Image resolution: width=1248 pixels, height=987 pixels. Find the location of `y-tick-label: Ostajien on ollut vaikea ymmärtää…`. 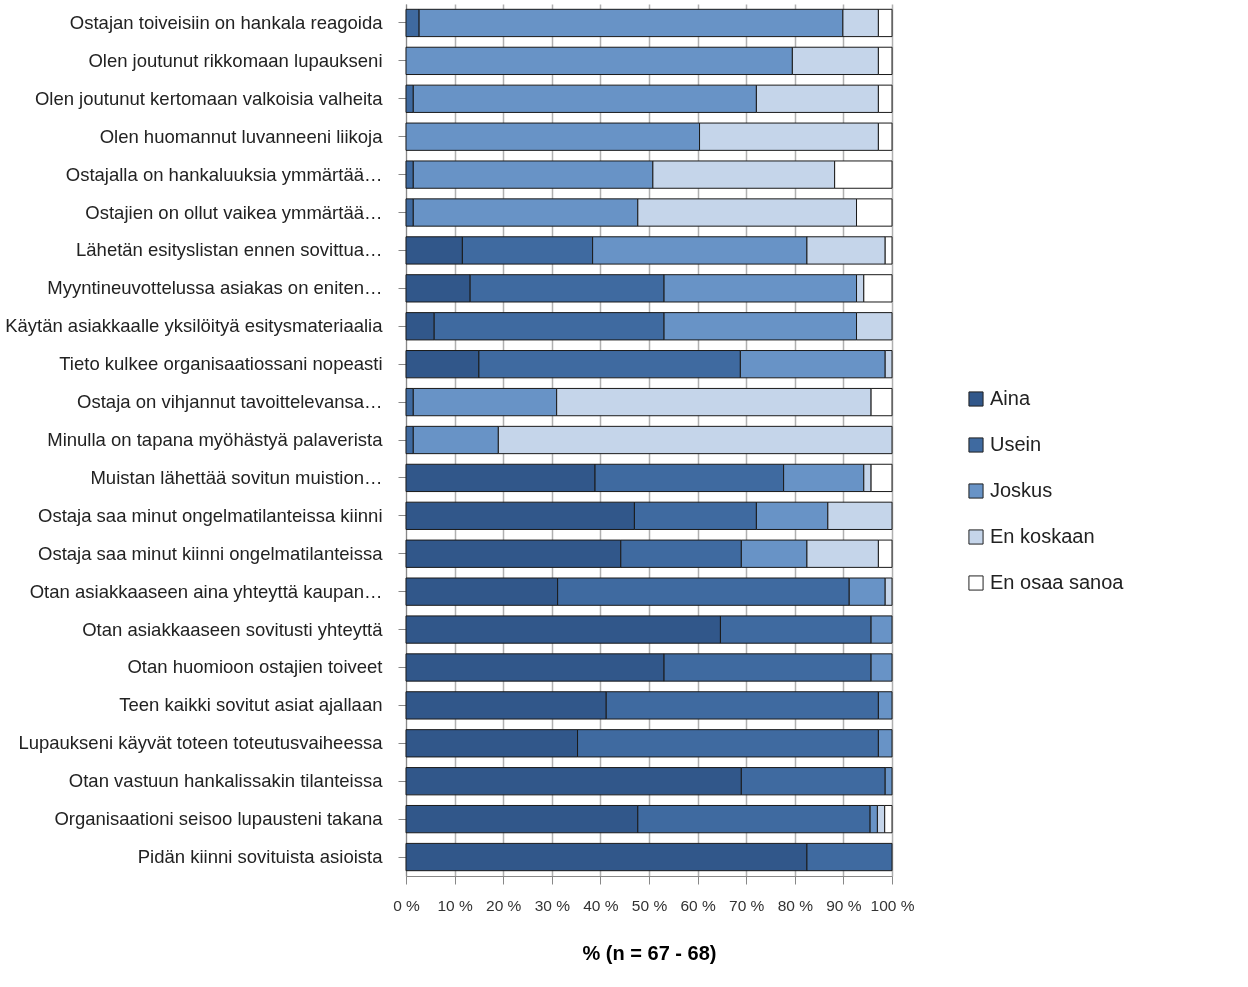

y-tick-label: Ostajien on ollut vaikea ymmärtää… is located at coordinates (234, 212).